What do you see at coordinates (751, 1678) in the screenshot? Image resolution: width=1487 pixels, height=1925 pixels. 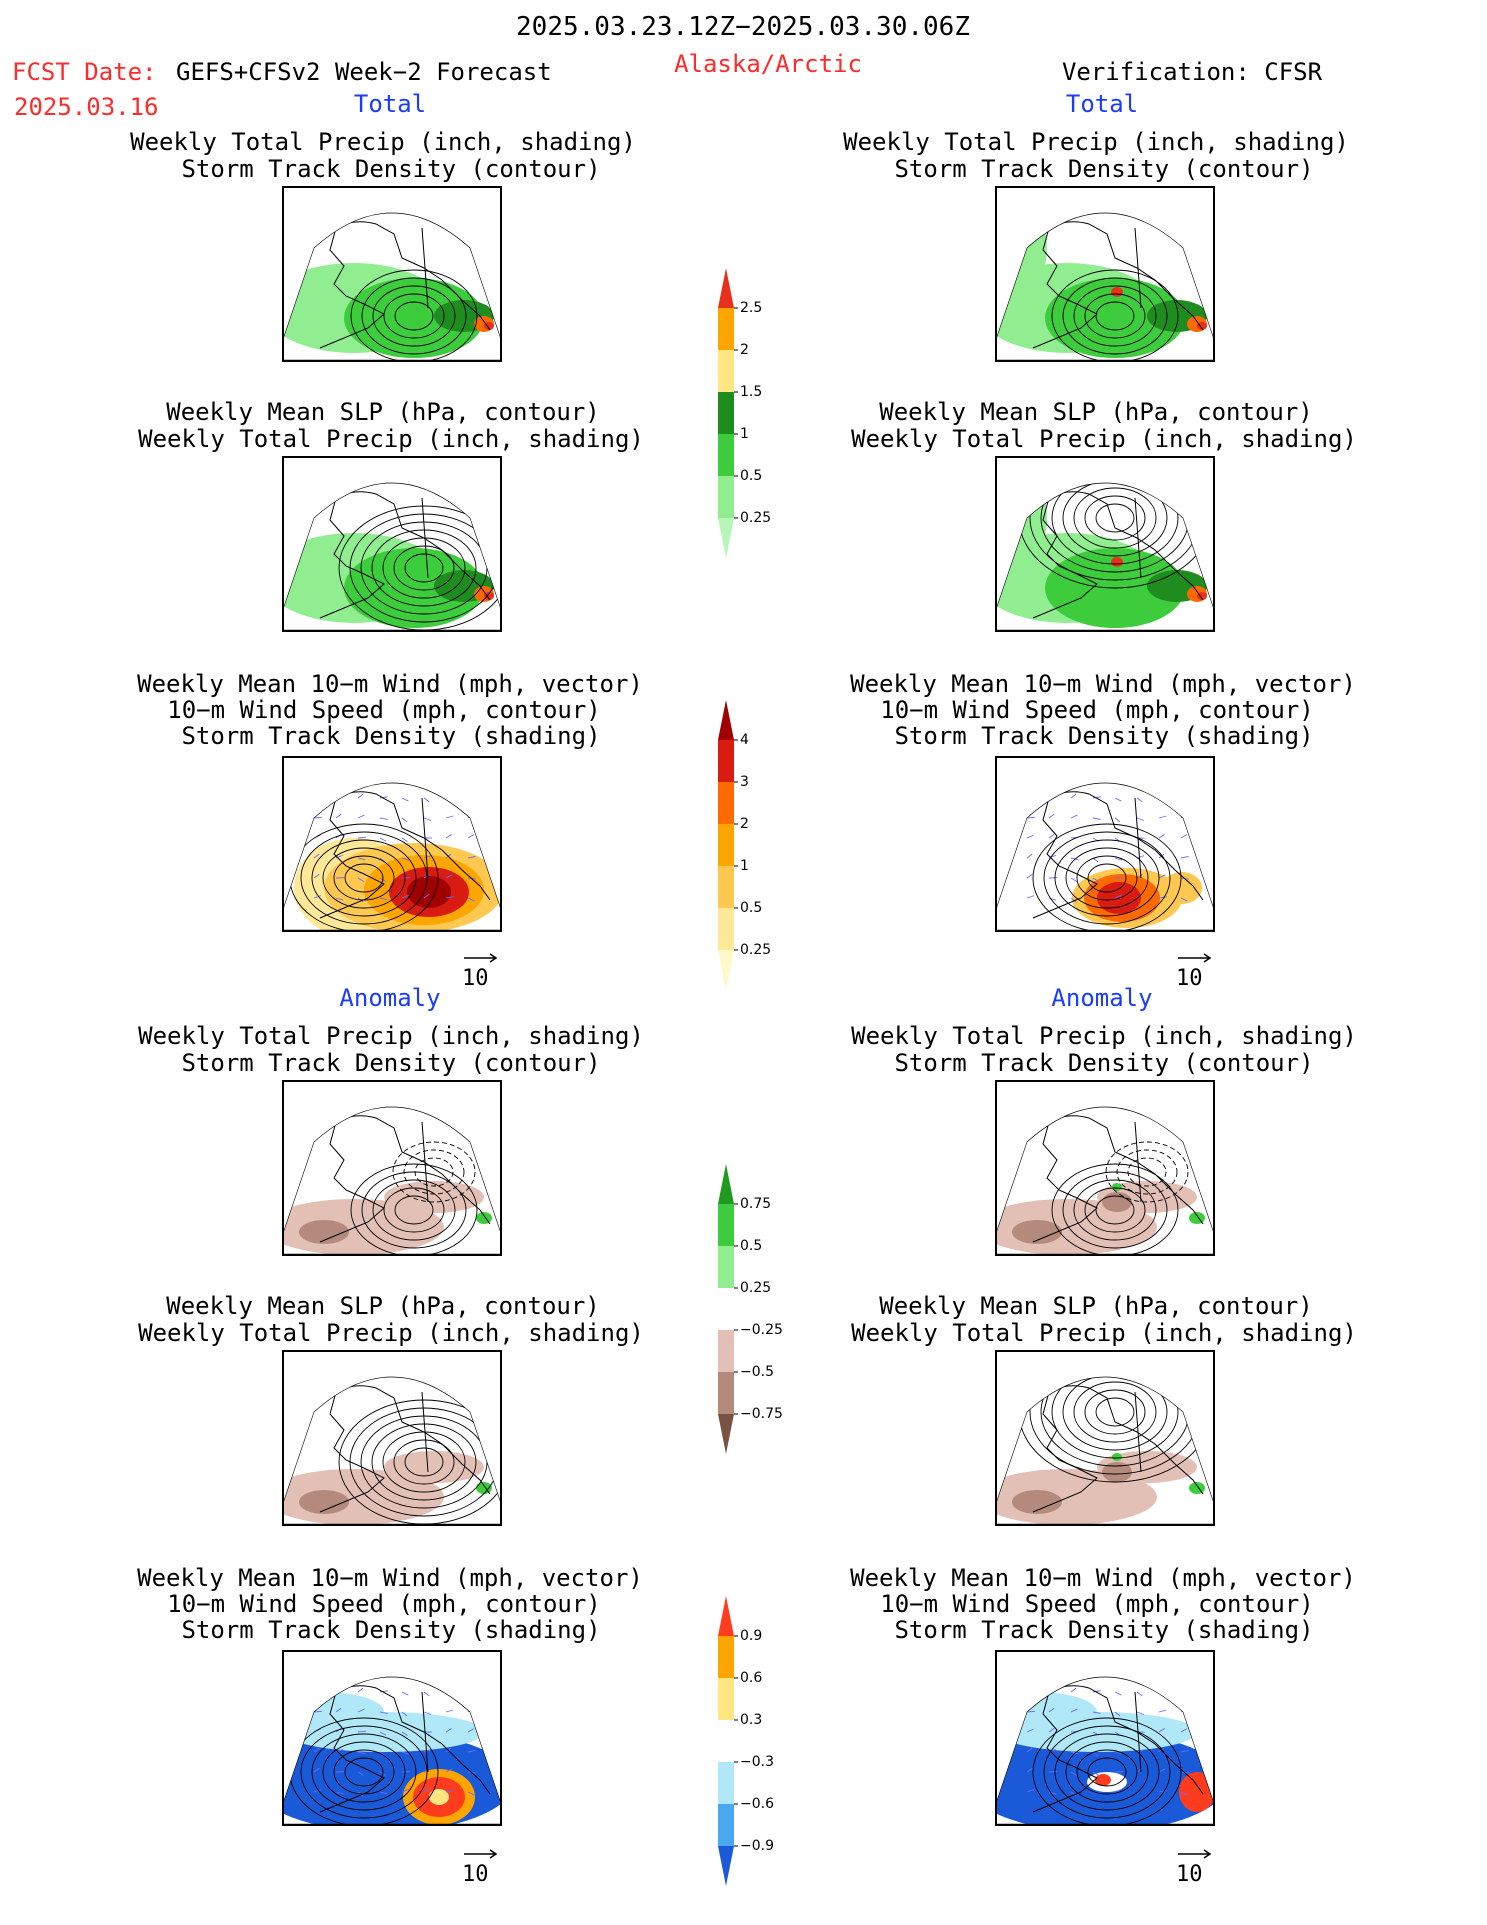 I see `colorbar-label: 0.6` at bounding box center [751, 1678].